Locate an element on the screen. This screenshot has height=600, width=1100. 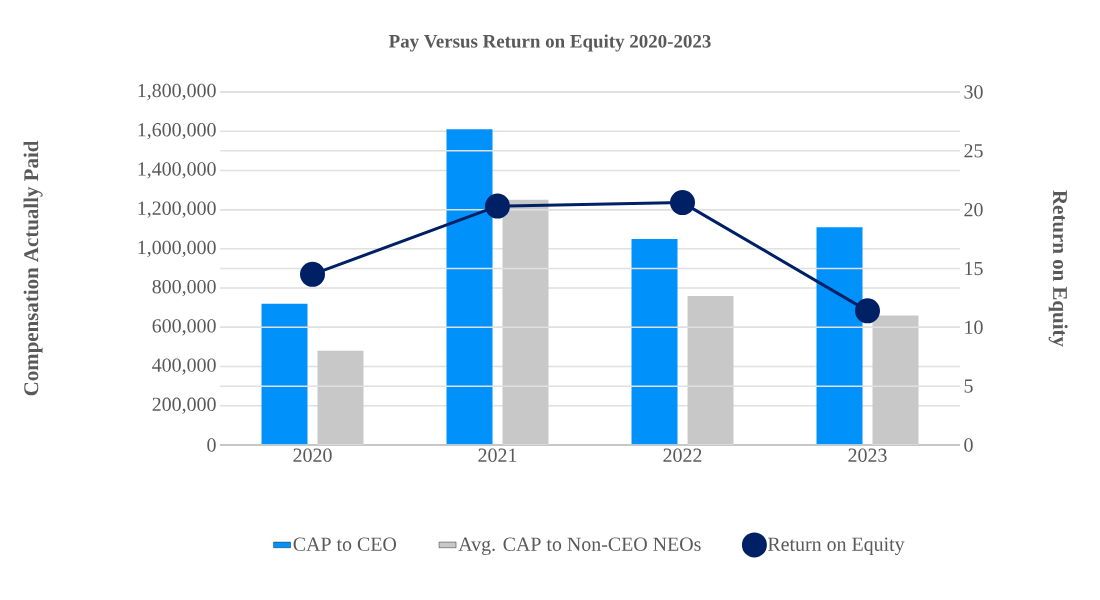
y2-tick-label: 25 is located at coordinates (973, 151).